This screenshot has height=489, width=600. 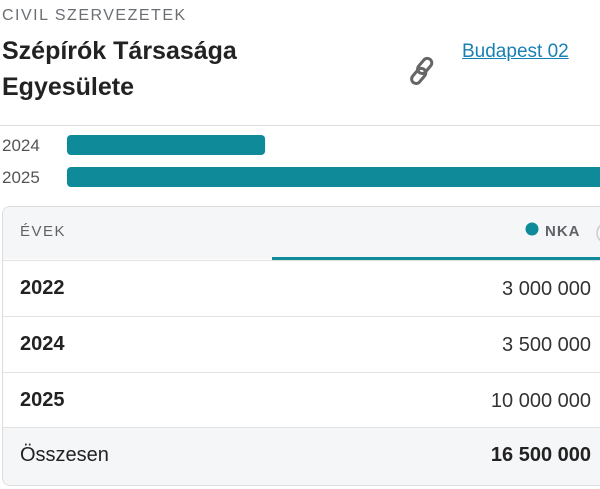 I want to click on column-underline, so click(x=436, y=258).